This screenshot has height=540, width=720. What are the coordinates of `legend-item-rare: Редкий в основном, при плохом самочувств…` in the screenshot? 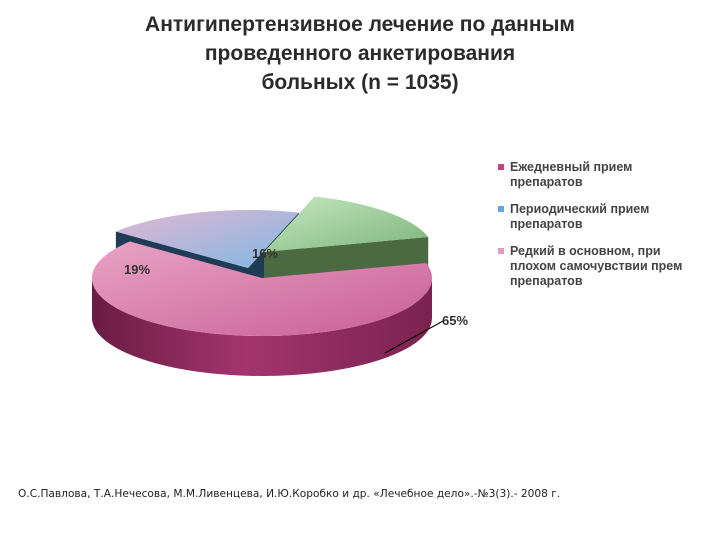 It's located at (603, 266).